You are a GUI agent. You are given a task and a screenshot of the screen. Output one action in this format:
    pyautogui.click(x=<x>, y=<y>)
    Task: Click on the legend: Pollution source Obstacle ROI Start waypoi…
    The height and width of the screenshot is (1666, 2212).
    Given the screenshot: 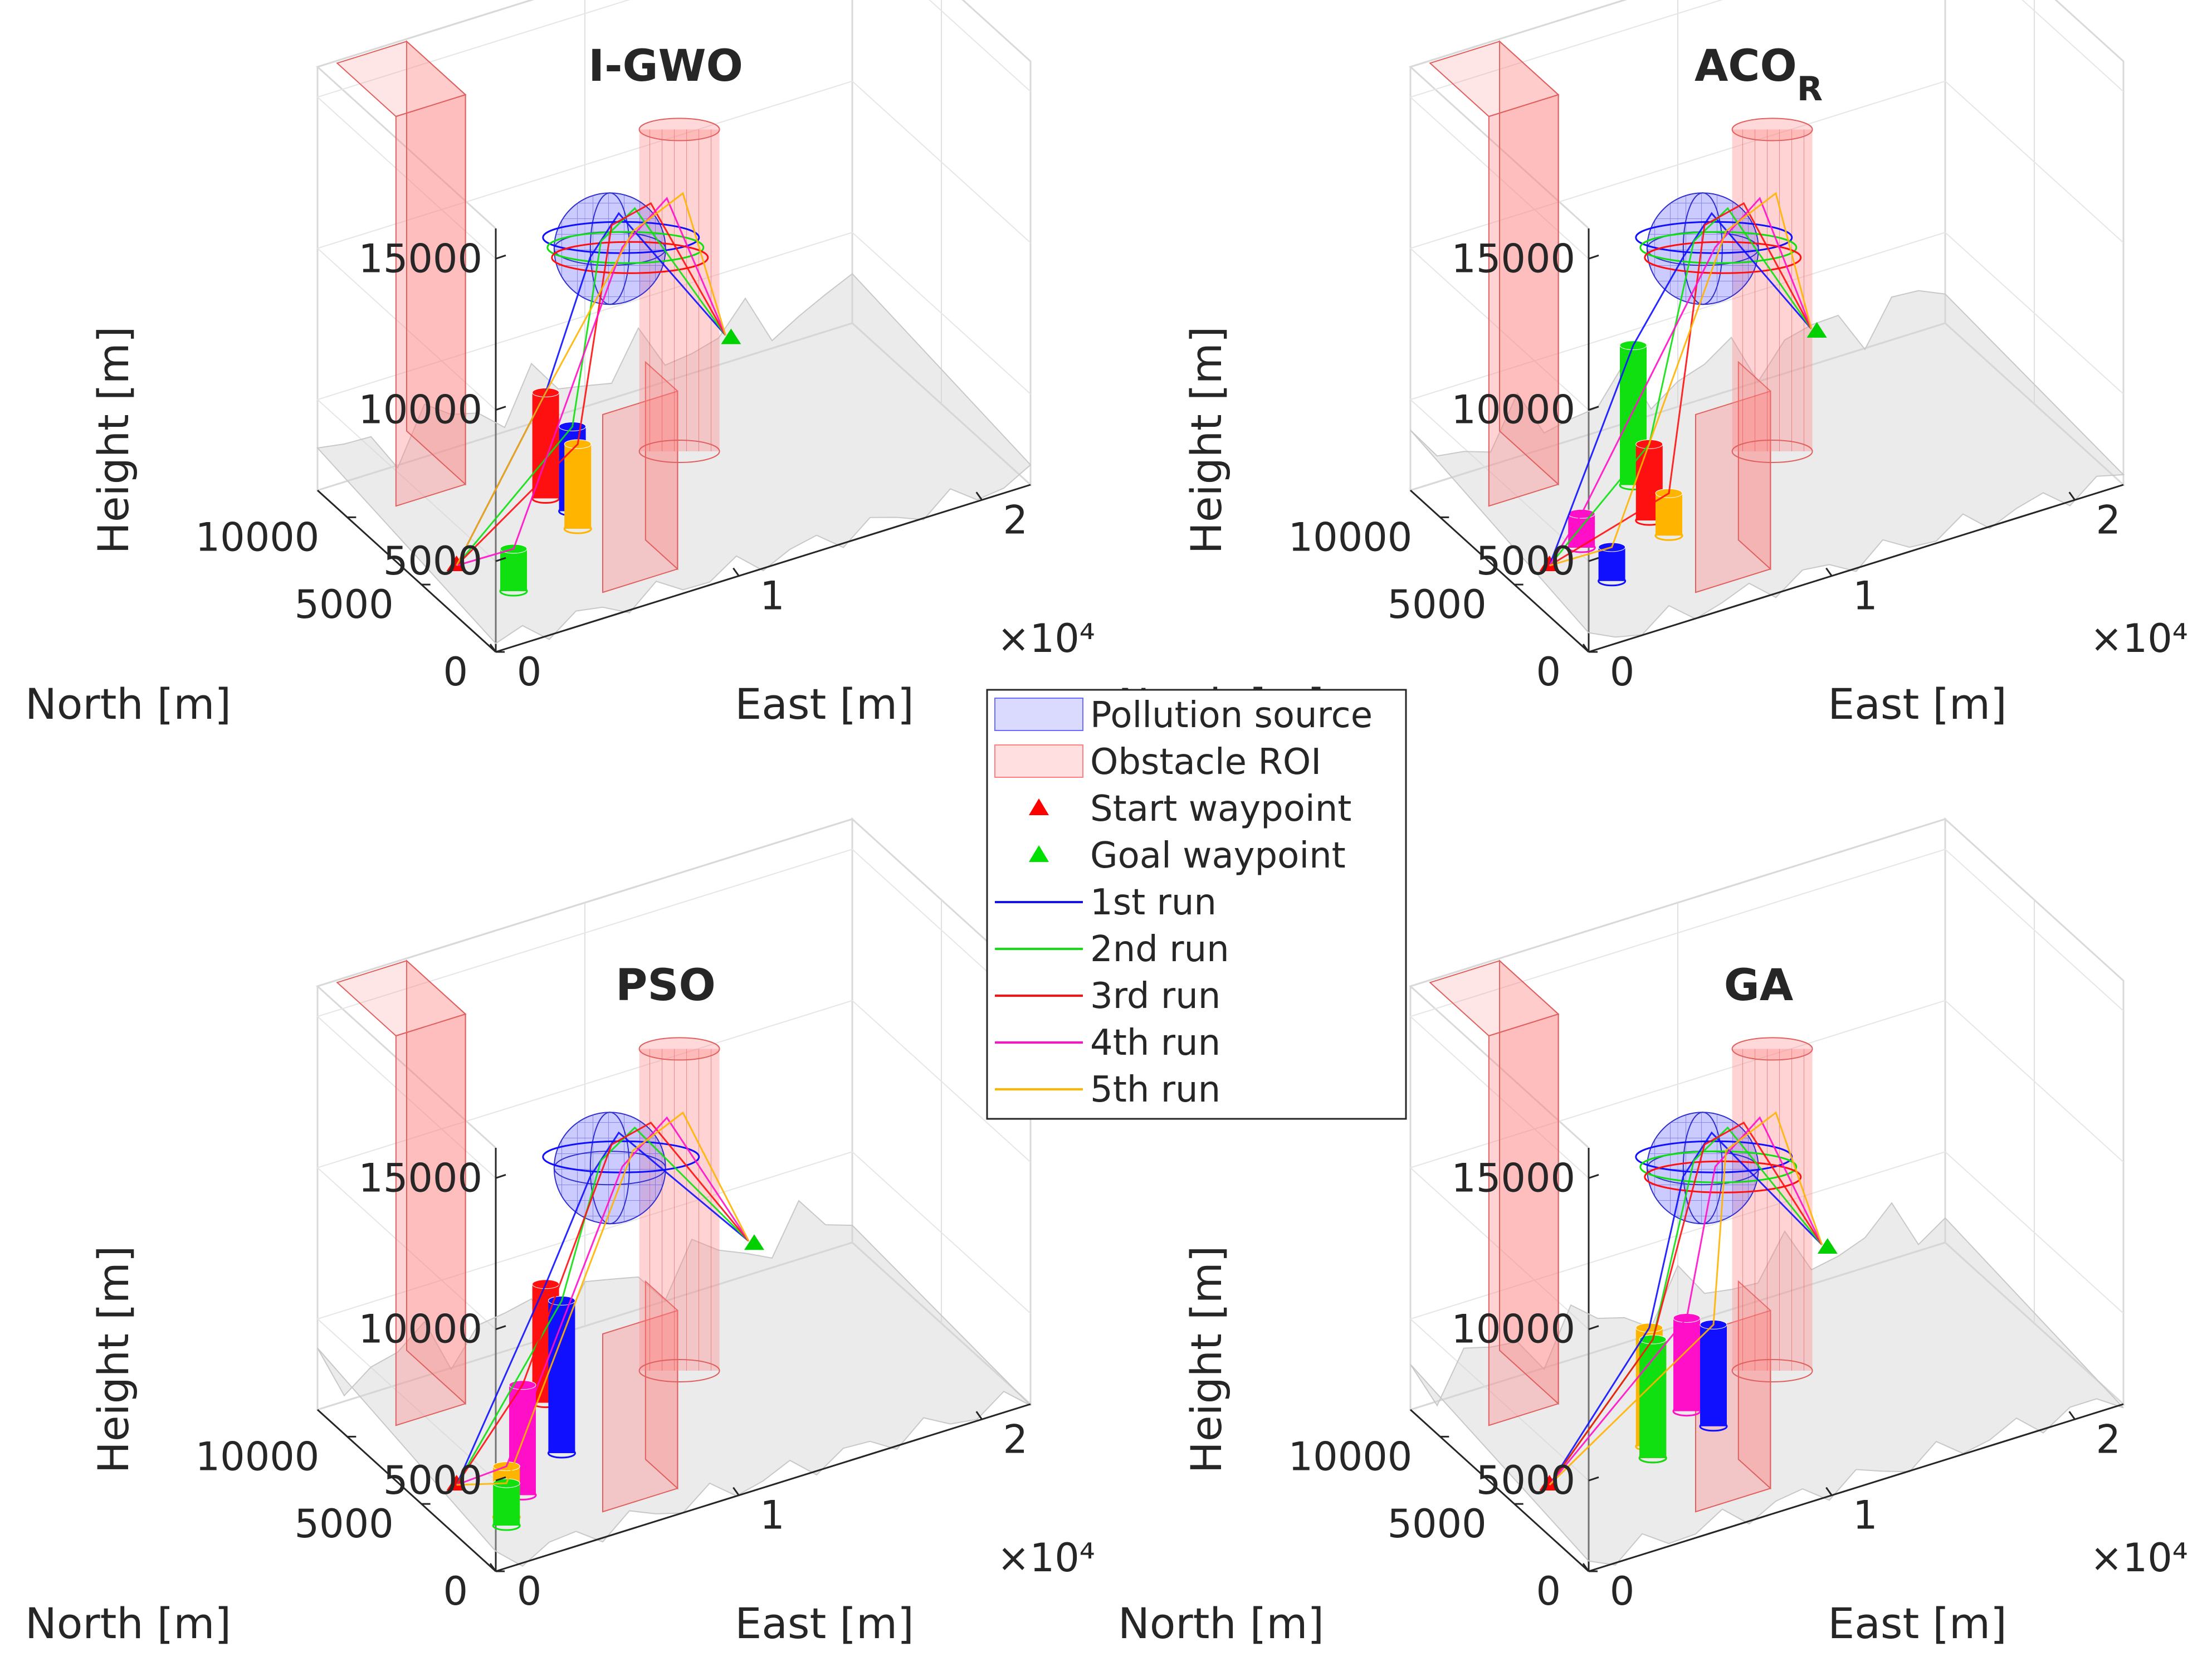 What is the action you would take?
    pyautogui.click(x=1196, y=905)
    